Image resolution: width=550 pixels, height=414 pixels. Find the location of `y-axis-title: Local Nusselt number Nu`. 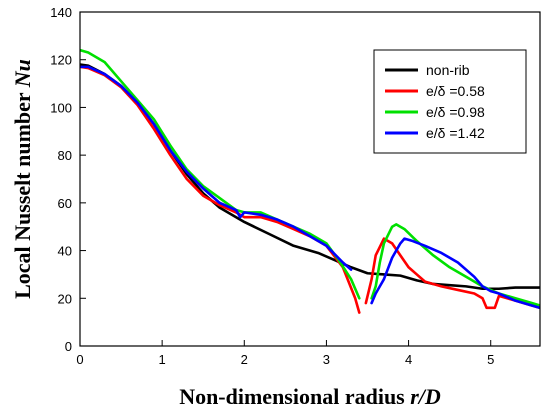

y-axis-title: Local Nusselt number Nu is located at coordinates (22, 179).